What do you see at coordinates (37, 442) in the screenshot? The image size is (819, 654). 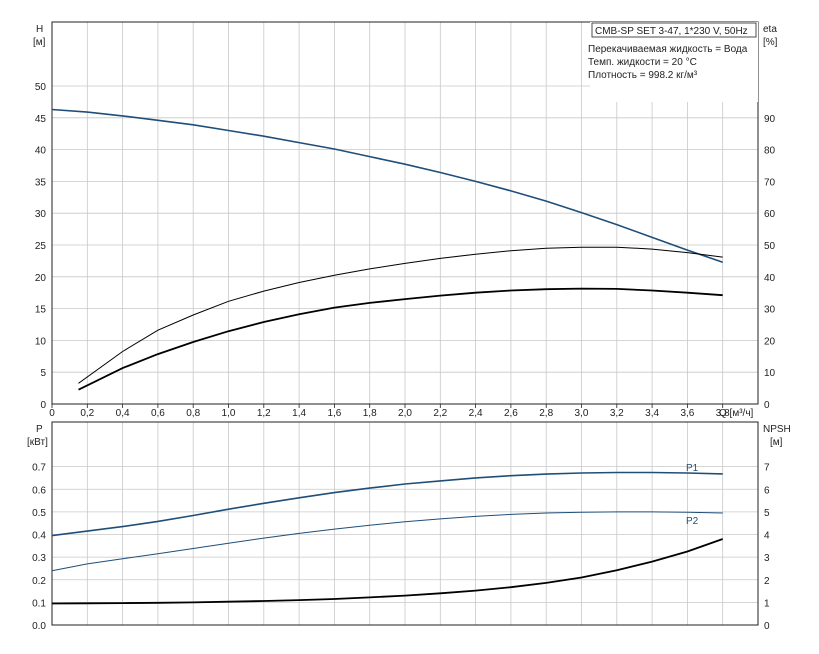 I see `y-left-unit-bottom: [кВт]` at bounding box center [37, 442].